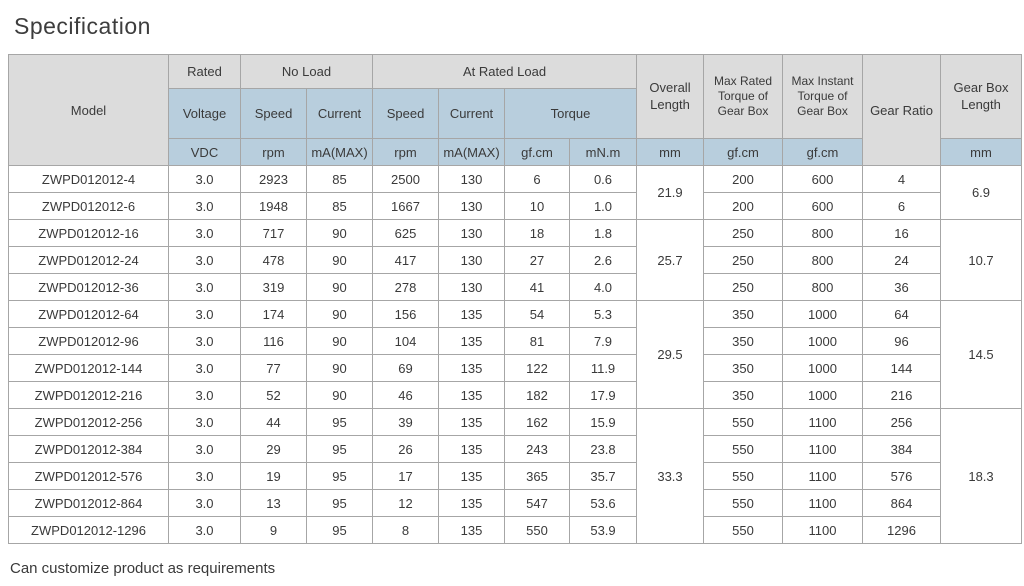  I want to click on gear-ratio-cell: 864, so click(901, 503).